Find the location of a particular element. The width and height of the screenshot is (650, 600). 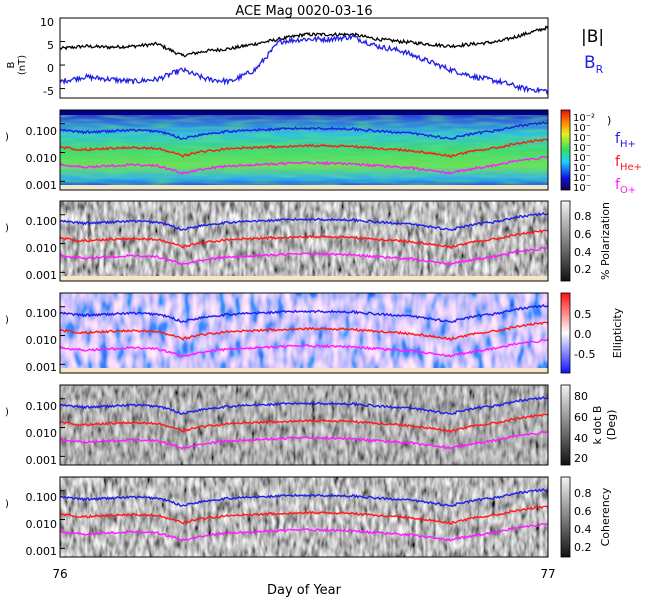

panel-polarization: 0.8 0.6 0.4 0.2 % Polarization is located at coordinates (335, 241).